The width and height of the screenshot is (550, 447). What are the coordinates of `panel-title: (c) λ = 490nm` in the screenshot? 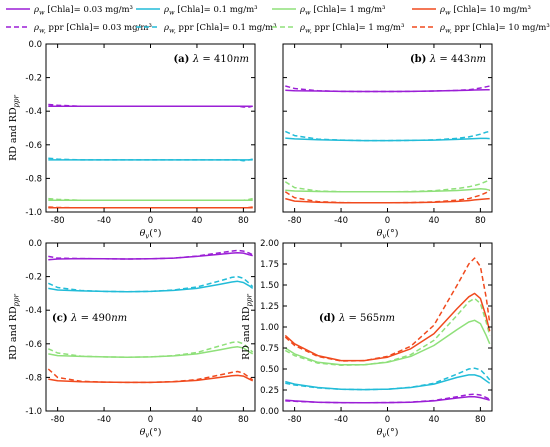 It's located at (89, 318).